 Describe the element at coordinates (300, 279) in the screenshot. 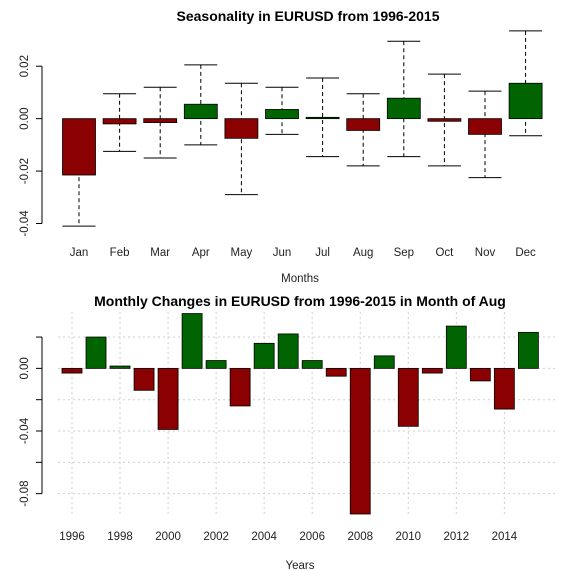

I see `top-chart-x-axis-title: Months` at that location.